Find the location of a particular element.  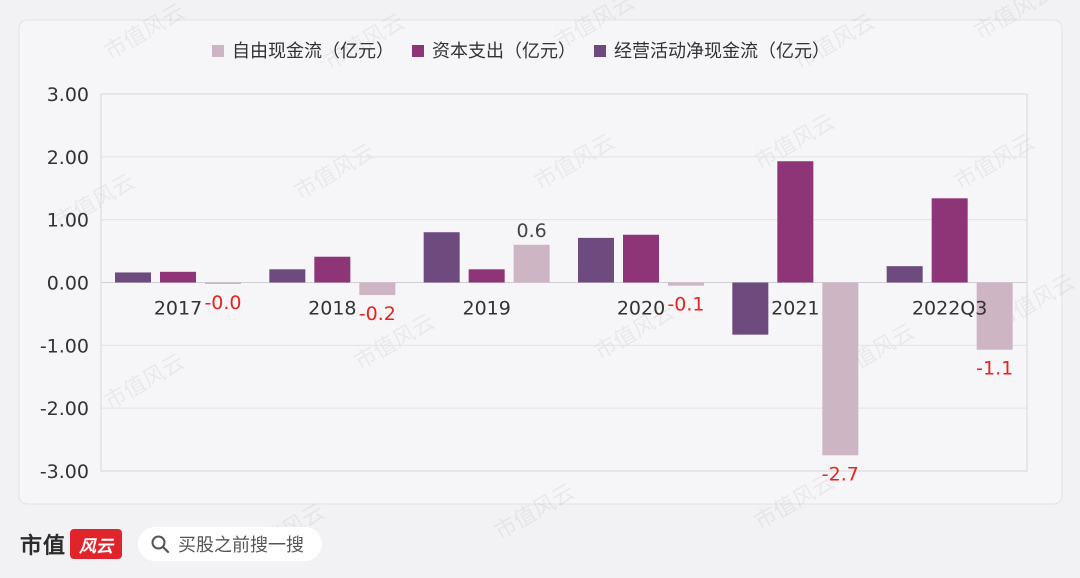

x-tick-label: 2018 is located at coordinates (332, 309).